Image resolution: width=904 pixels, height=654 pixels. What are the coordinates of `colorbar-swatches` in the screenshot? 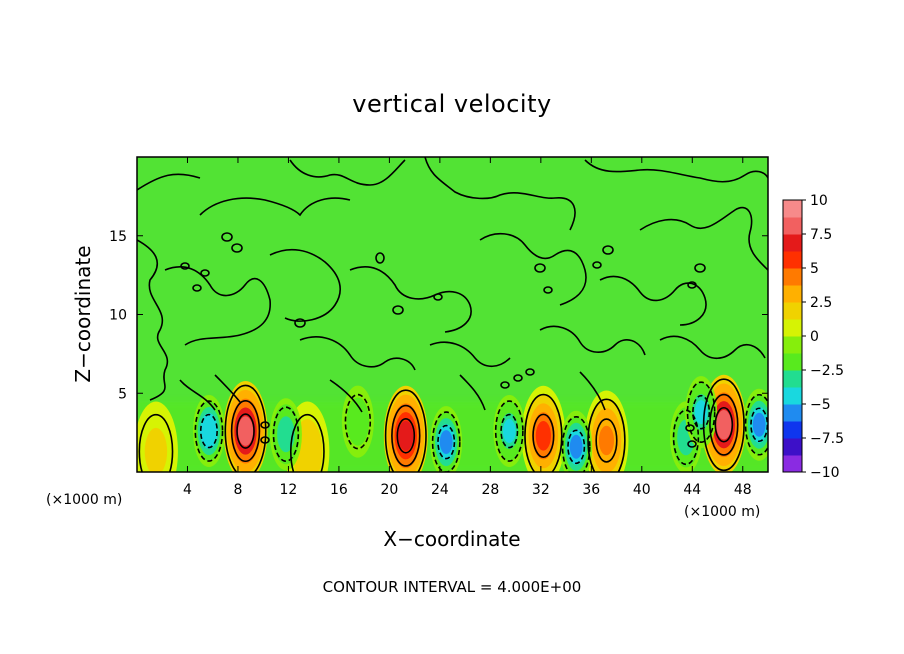 It's located at (792, 336).